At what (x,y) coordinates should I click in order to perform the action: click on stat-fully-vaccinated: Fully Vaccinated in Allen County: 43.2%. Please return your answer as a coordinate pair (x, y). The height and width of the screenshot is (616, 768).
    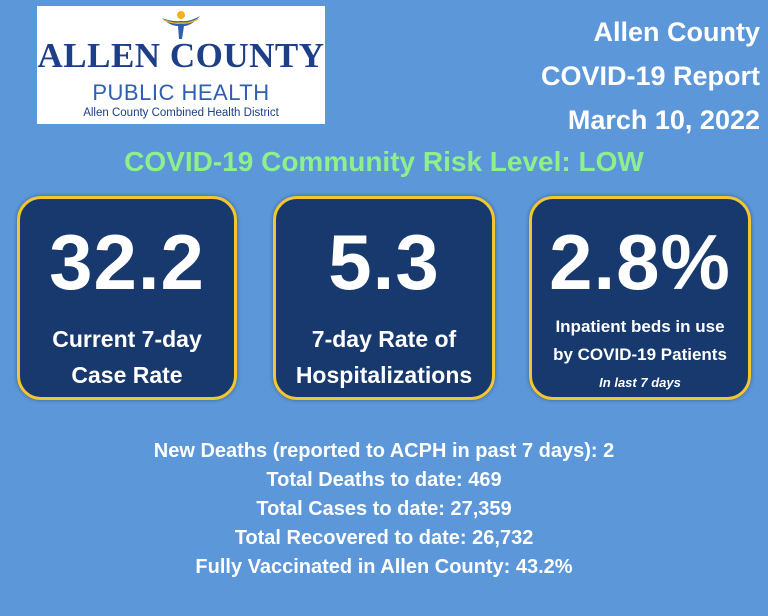
    Looking at the image, I should click on (384, 567).